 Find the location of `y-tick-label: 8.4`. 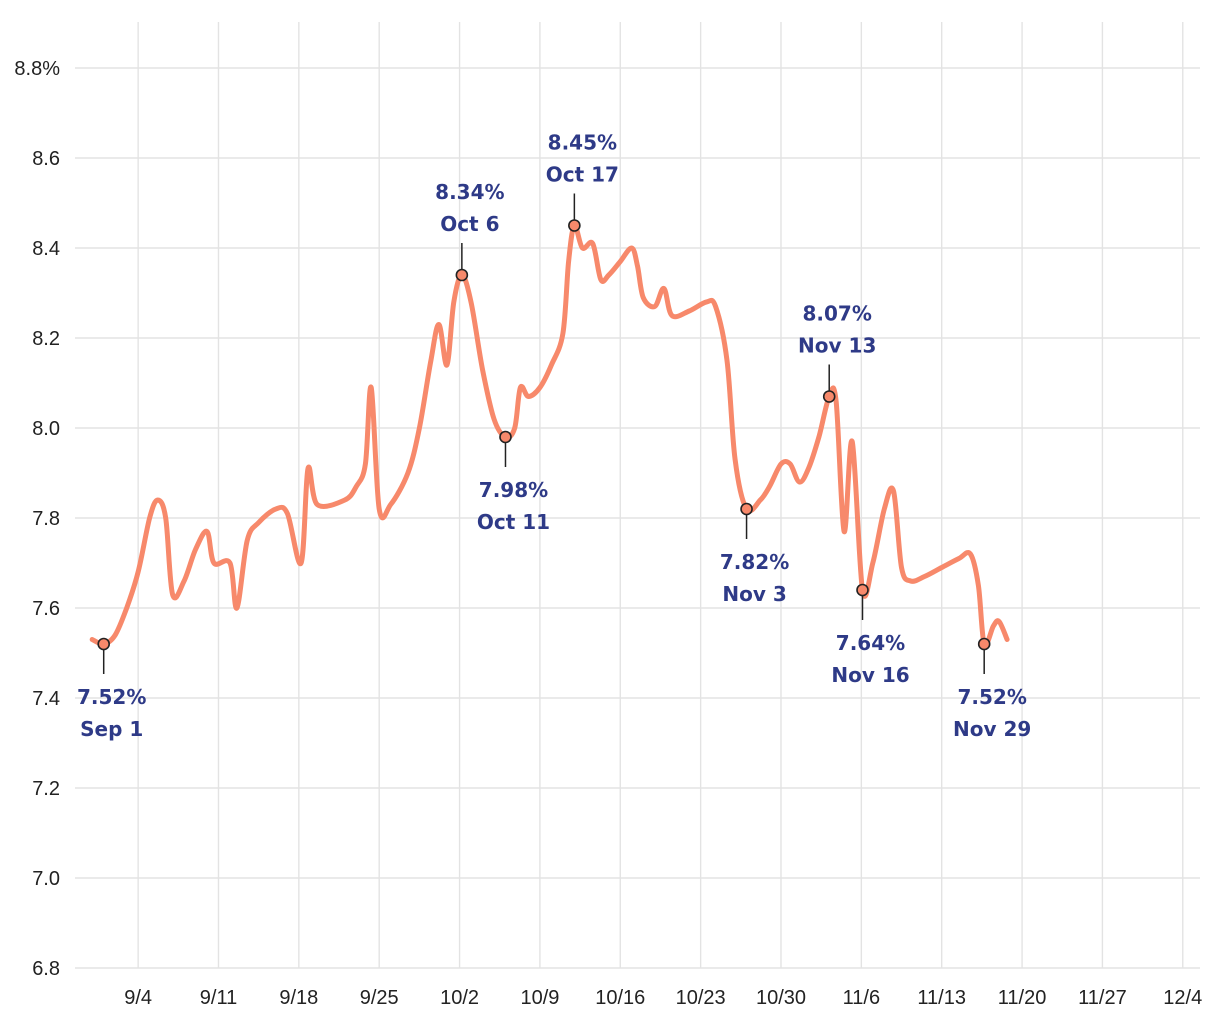

y-tick-label: 8.4 is located at coordinates (46, 249).